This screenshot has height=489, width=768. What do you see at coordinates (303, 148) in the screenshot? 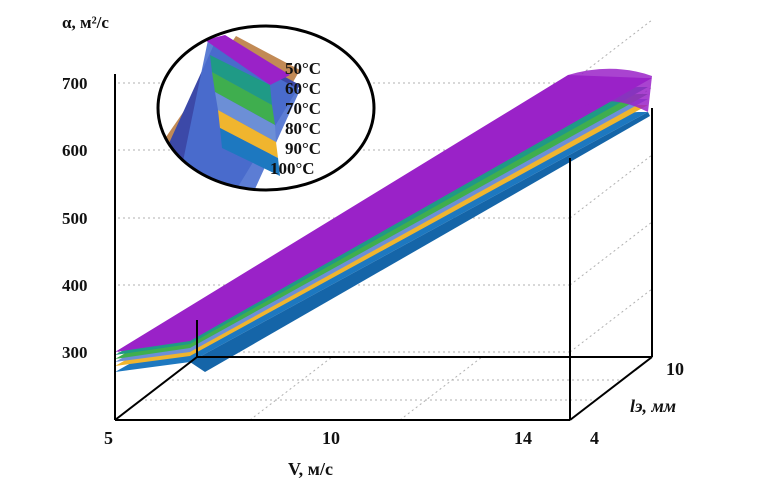
I see `legend-item-90c: 90°C` at bounding box center [303, 148].